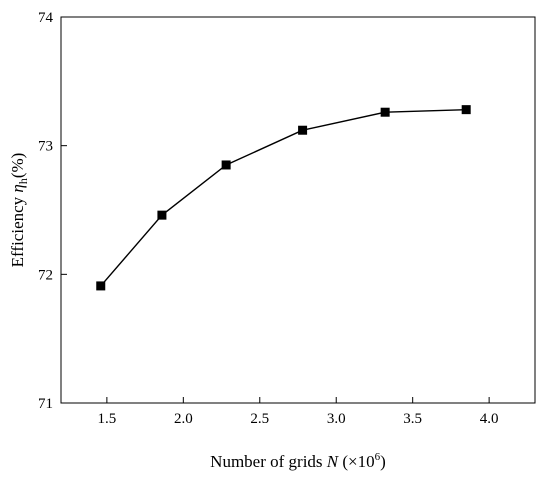  Describe the element at coordinates (183, 419) in the screenshot. I see `x-tick-label: 2.0` at that location.